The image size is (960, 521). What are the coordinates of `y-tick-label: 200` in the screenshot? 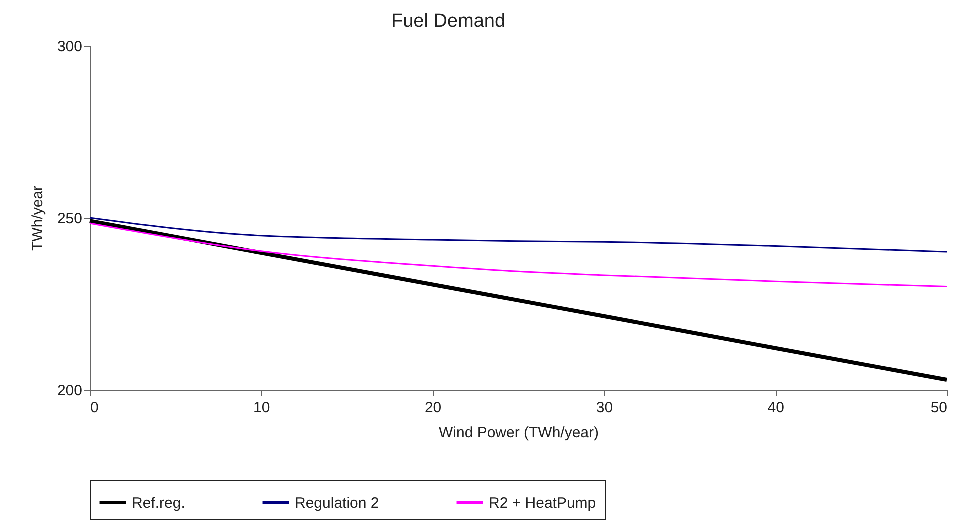 It's located at (69, 391).